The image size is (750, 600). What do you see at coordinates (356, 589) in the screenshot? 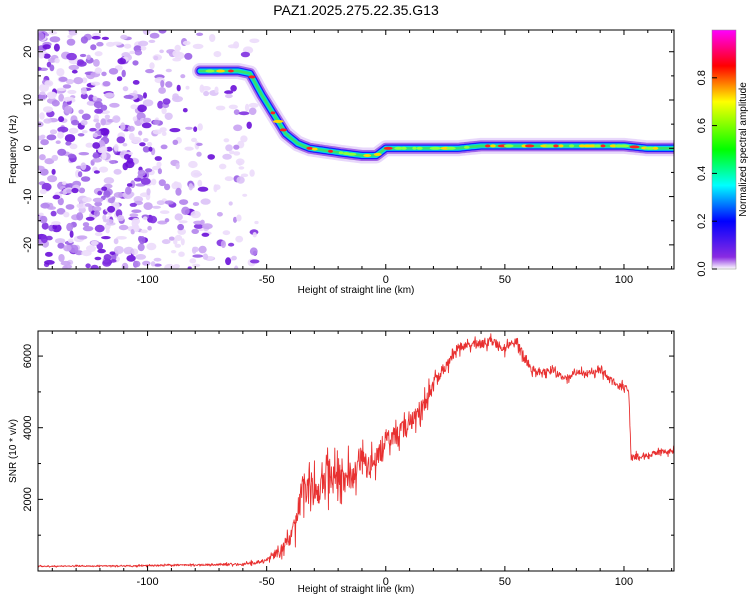
I see `snr-xlabel: Height of straight line (km)` at bounding box center [356, 589].